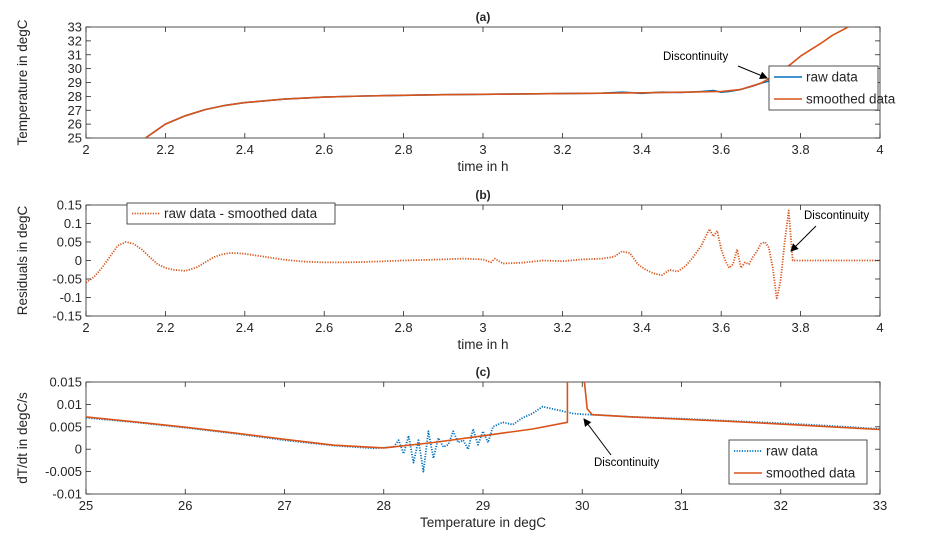 Image resolution: width=951 pixels, height=536 pixels. Describe the element at coordinates (483, 255) in the screenshot. I see `series-line-raw-data-smoothed-data` at that location.